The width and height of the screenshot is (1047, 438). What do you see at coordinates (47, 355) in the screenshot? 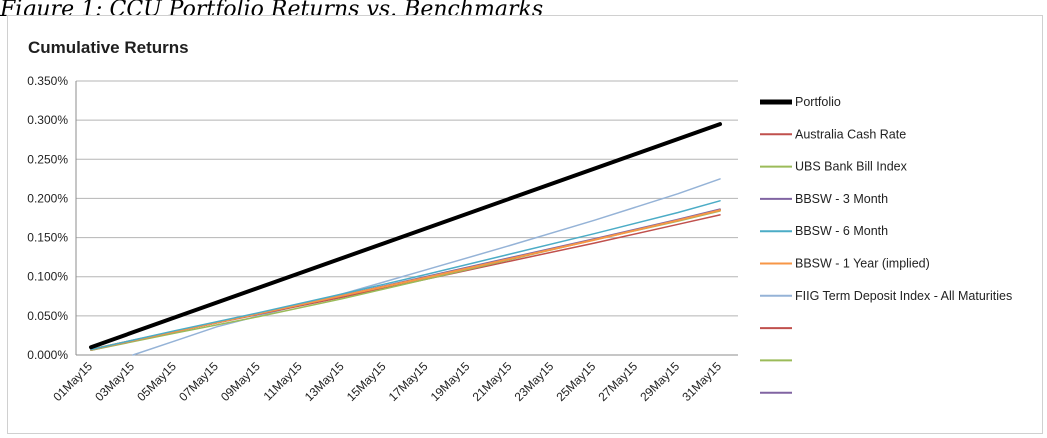
I see `y-tick-label: 0.000%` at bounding box center [47, 355].